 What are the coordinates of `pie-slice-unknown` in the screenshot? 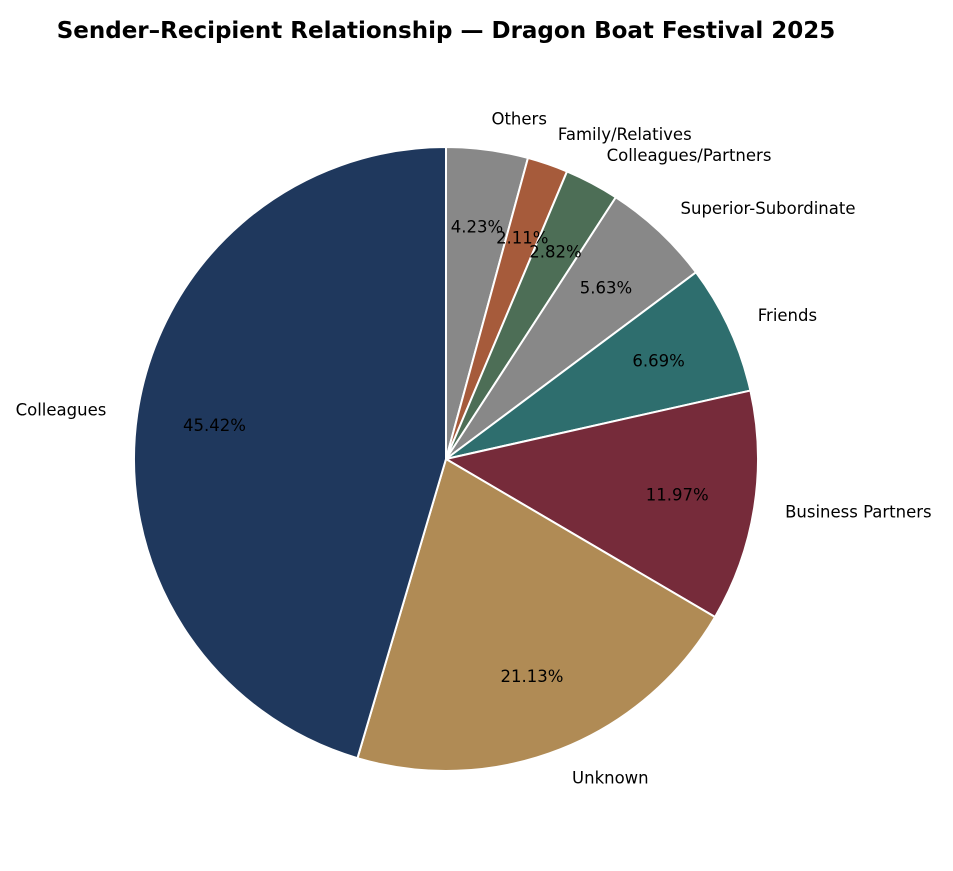 It's located at (536, 615).